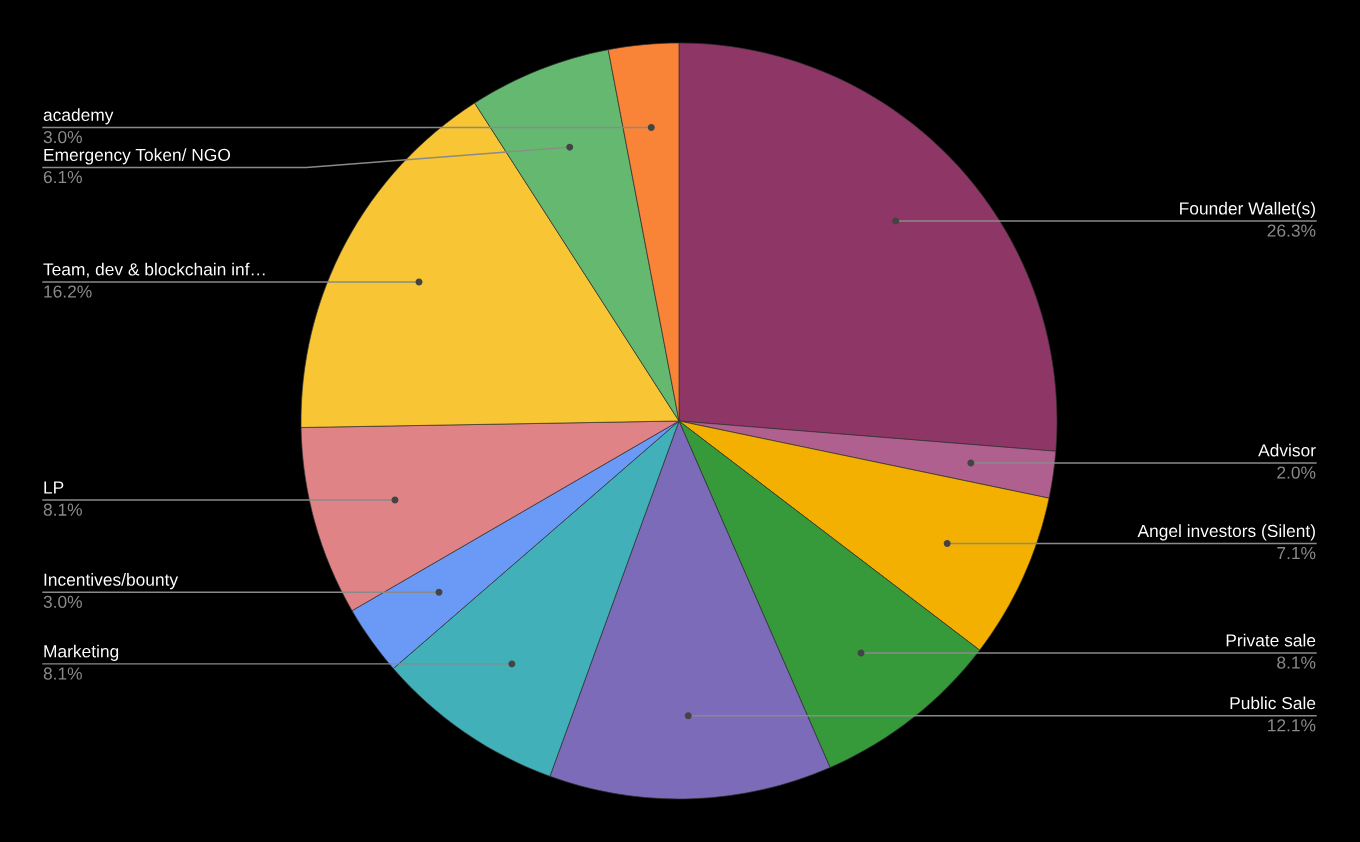  I want to click on slice-label: Public Sale, so click(1273, 703).